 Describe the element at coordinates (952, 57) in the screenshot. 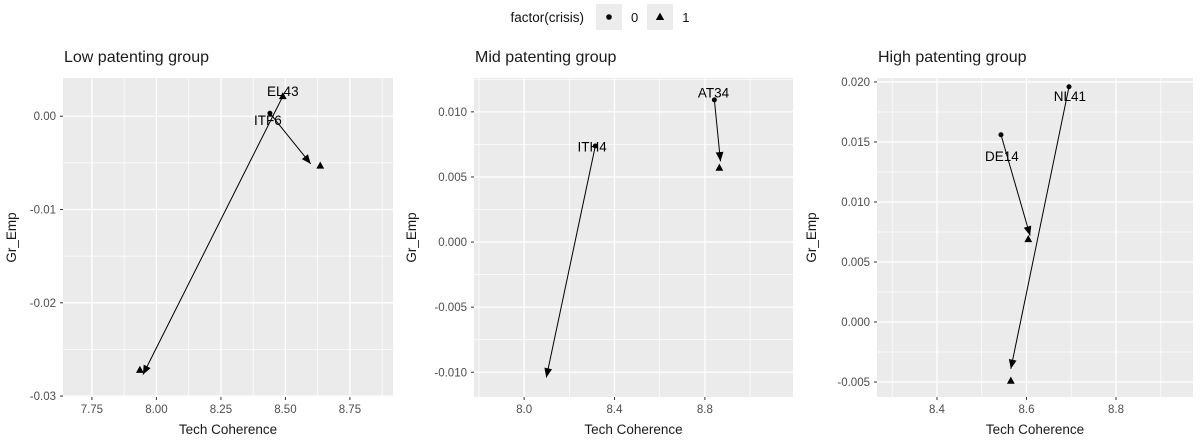

I see `facet-title: High patenting group` at that location.